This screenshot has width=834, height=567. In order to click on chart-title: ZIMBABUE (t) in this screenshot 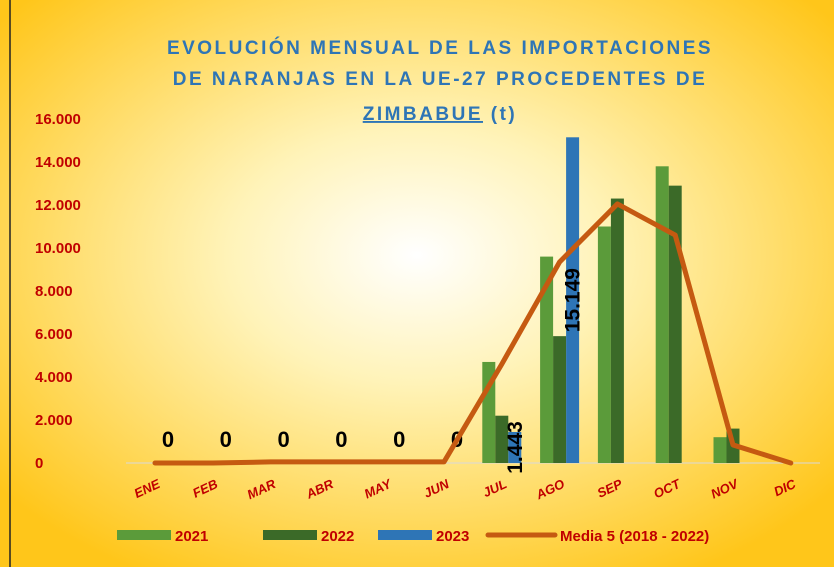, I will do `click(440, 114)`.